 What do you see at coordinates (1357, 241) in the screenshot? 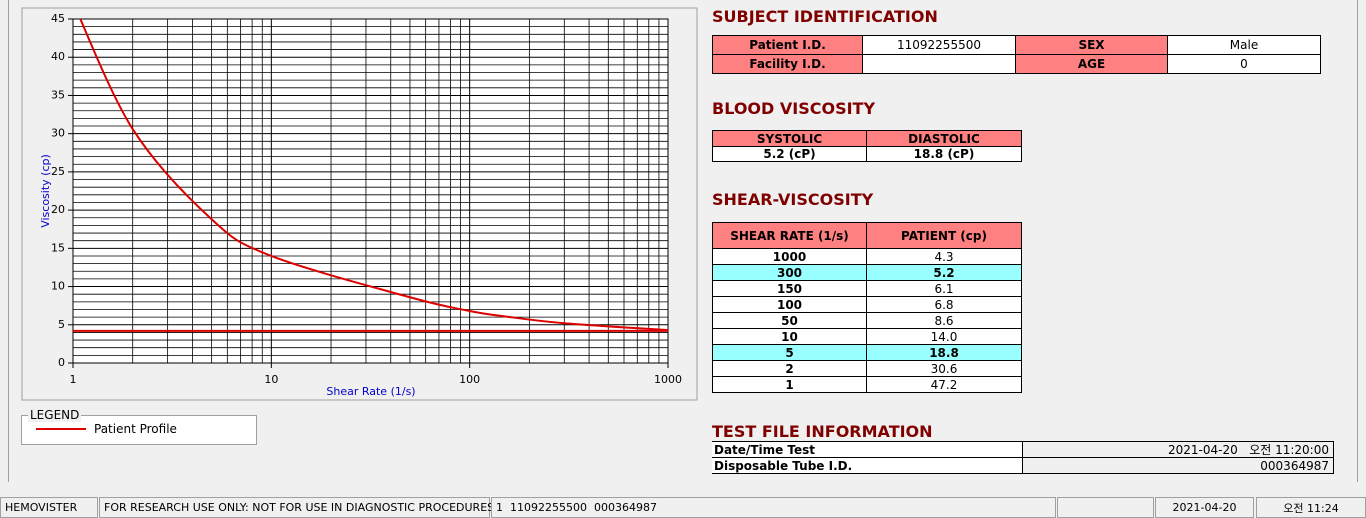
I see `right-frame` at bounding box center [1357, 241].